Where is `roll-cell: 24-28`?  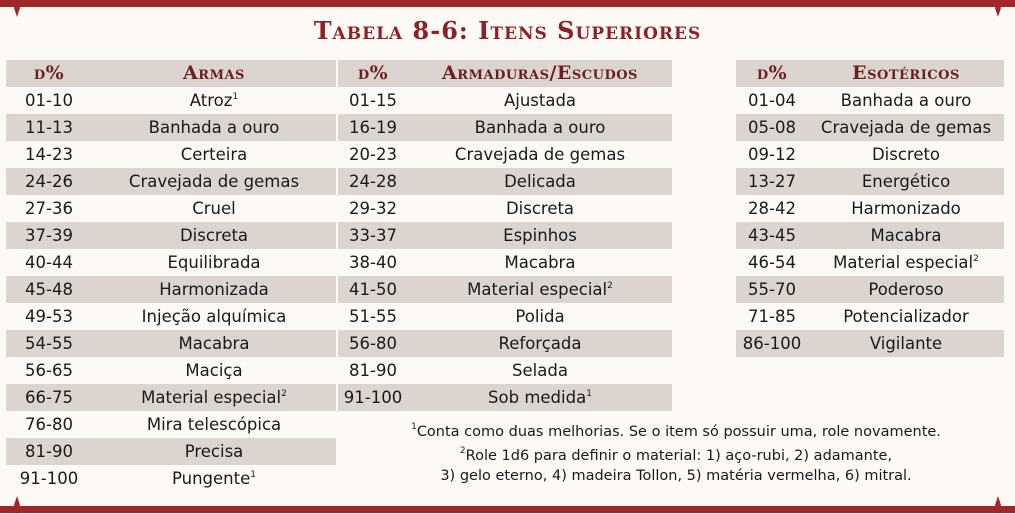
roll-cell: 24-28 is located at coordinates (373, 181).